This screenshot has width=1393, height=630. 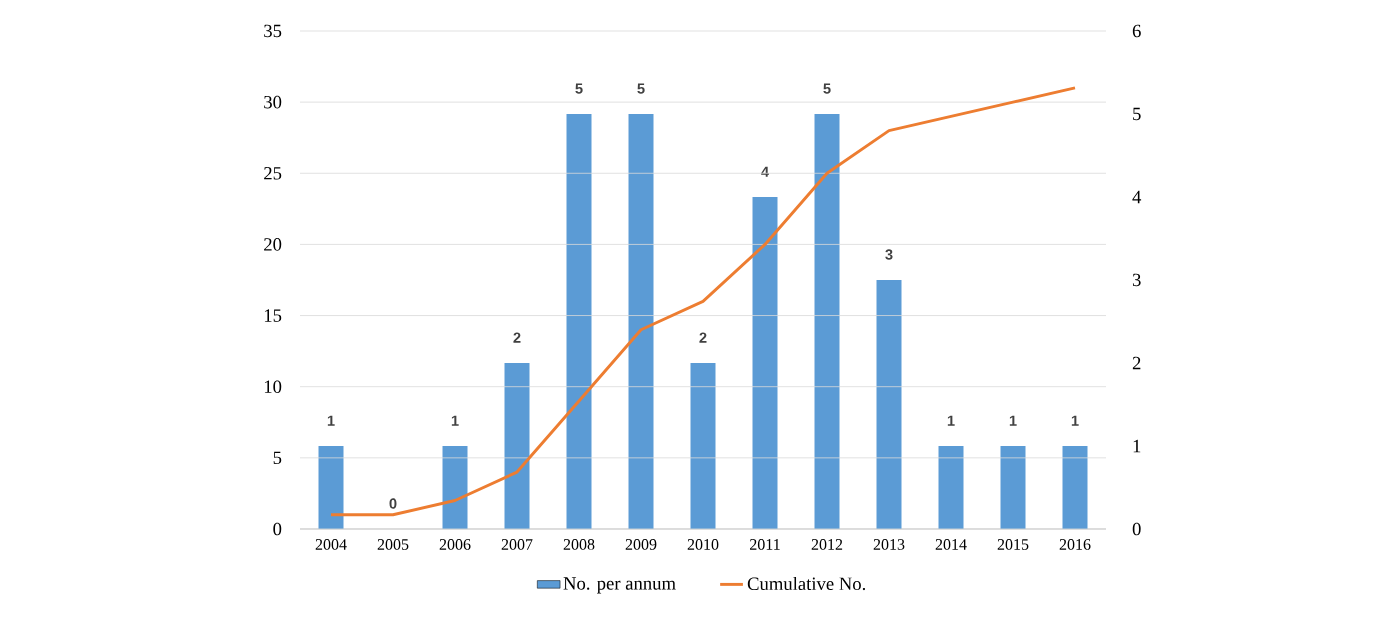 I want to click on y-tick-label: 30, so click(x=273, y=102).